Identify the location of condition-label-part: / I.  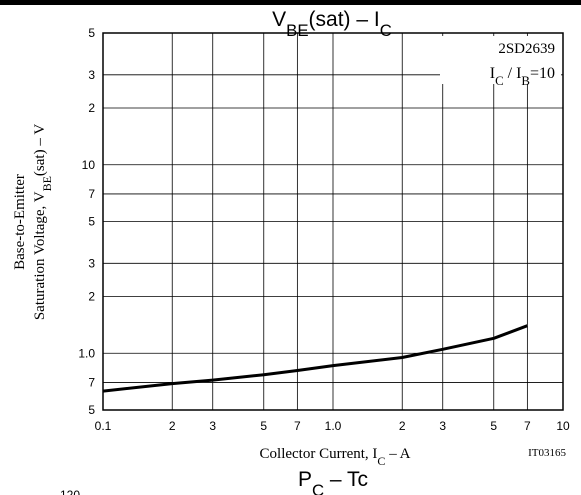
(513, 73).